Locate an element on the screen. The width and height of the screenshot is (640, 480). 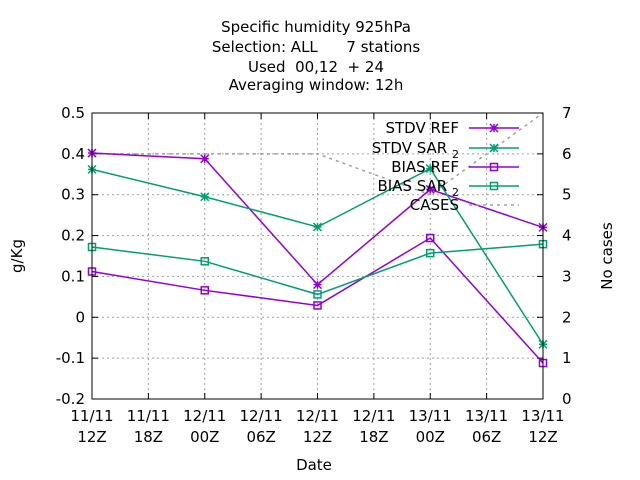
legend-label-stdv-sar2: STDV SAR 2 is located at coordinates (415, 150).